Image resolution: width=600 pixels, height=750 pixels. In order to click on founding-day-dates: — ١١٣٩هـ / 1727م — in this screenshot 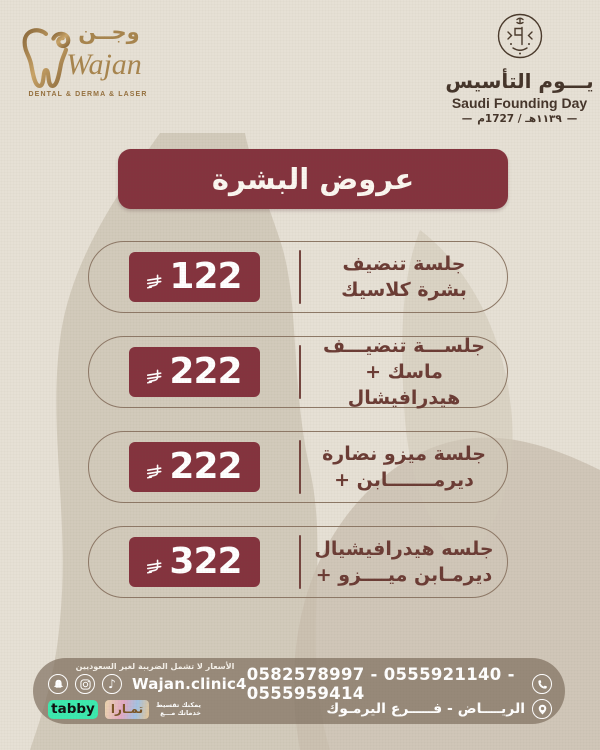, I will do `click(520, 119)`.